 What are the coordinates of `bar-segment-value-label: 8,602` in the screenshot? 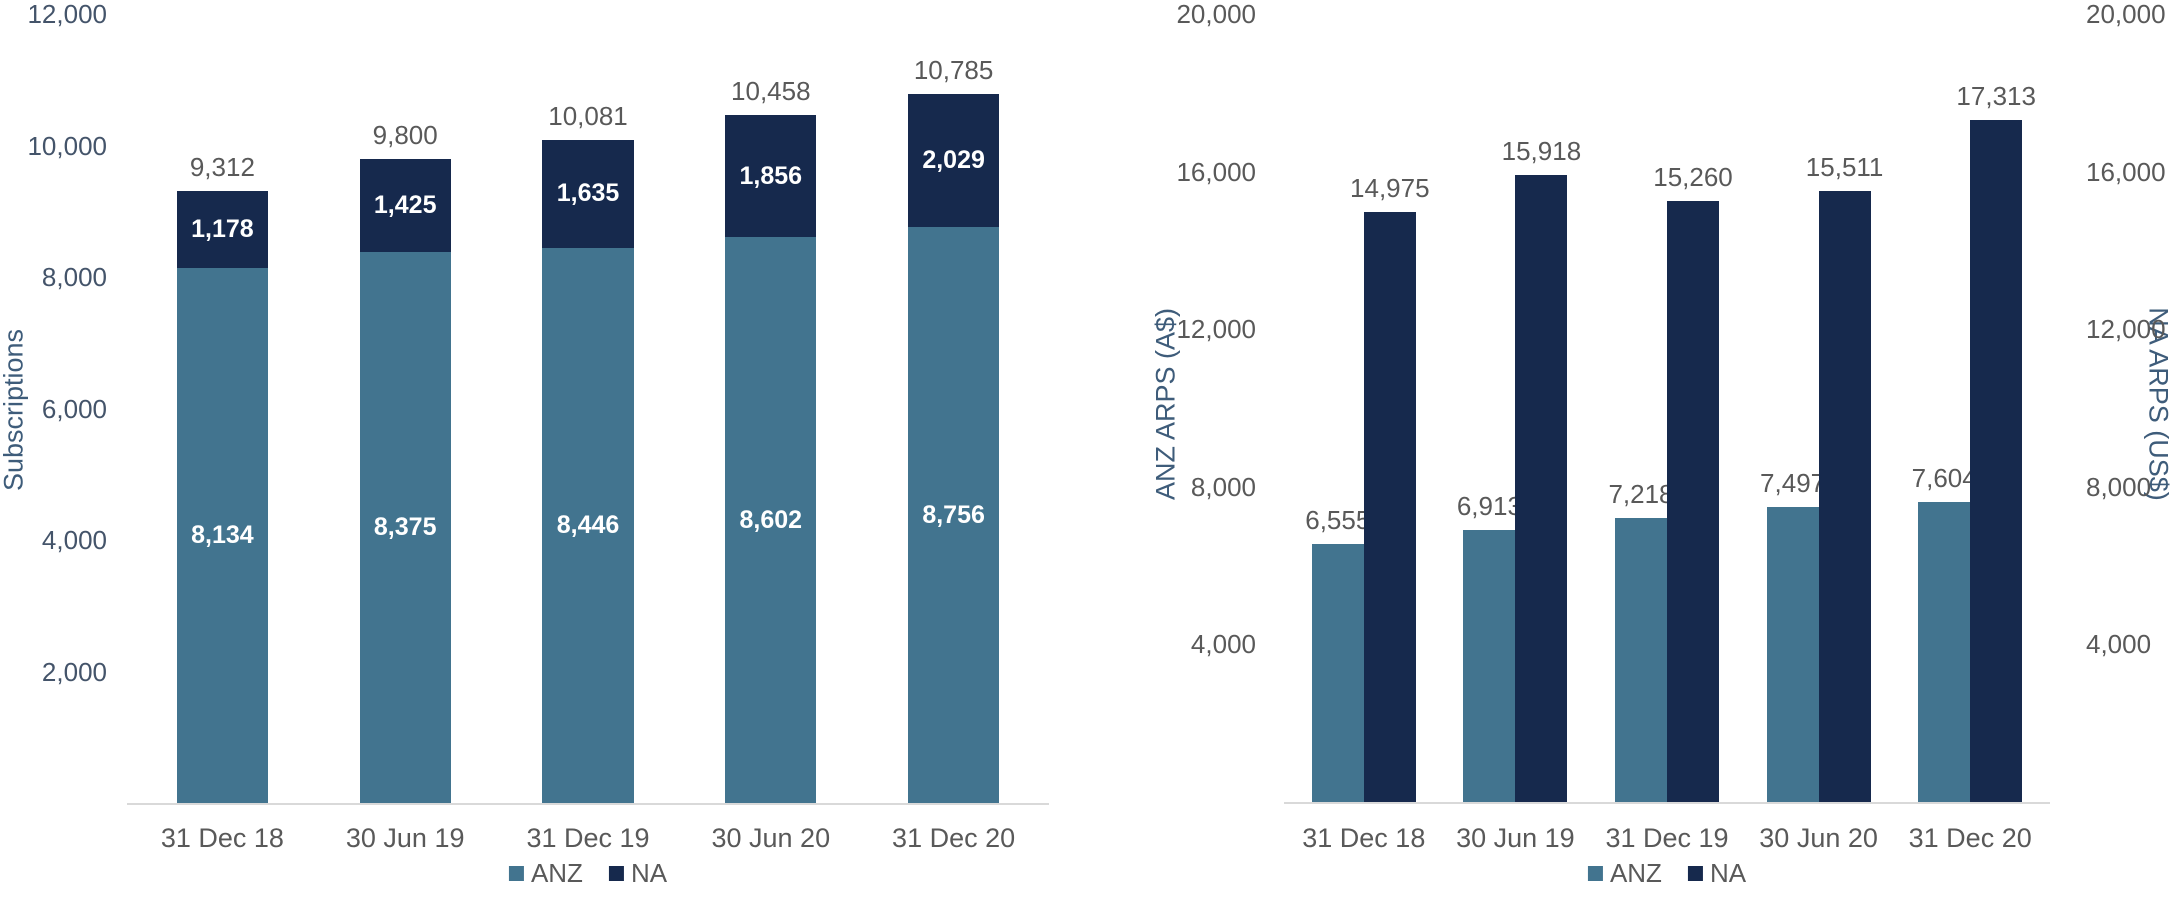 It's located at (771, 519).